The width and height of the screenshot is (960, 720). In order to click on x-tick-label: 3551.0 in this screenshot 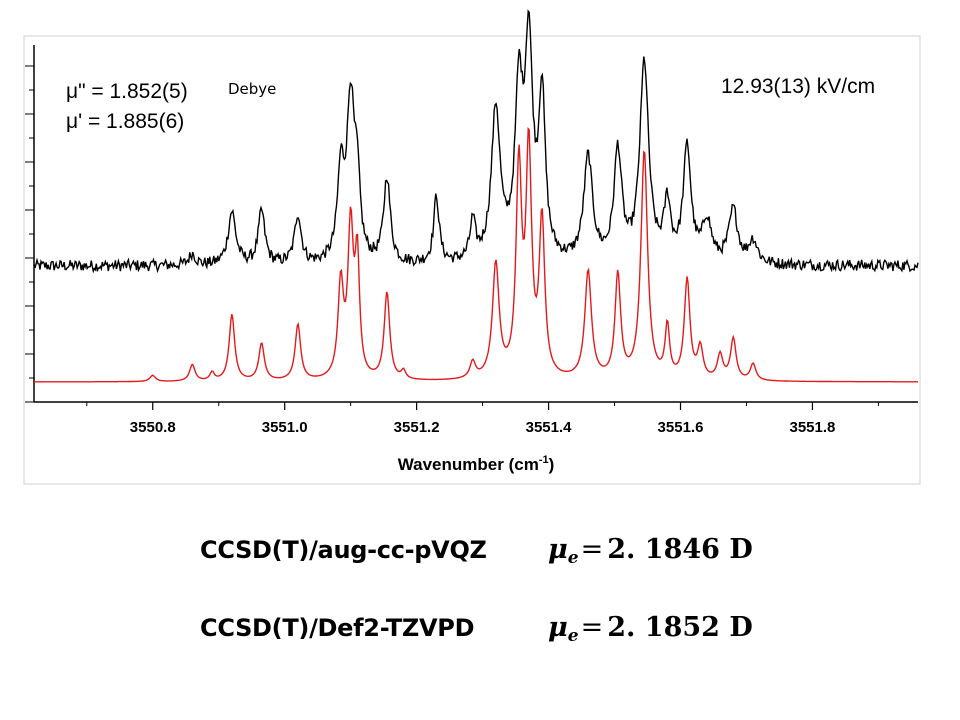, I will do `click(285, 427)`.